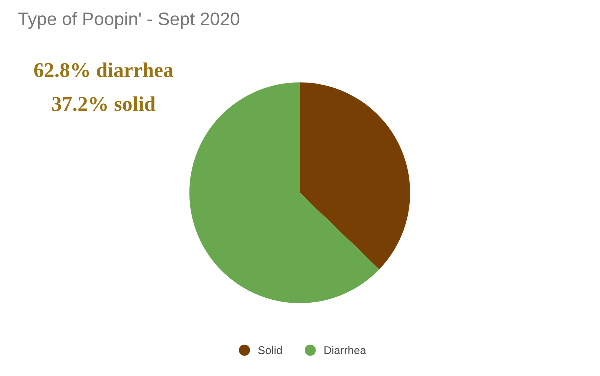  What do you see at coordinates (104, 70) in the screenshot?
I see `text: 62.8% diarrhea` at bounding box center [104, 70].